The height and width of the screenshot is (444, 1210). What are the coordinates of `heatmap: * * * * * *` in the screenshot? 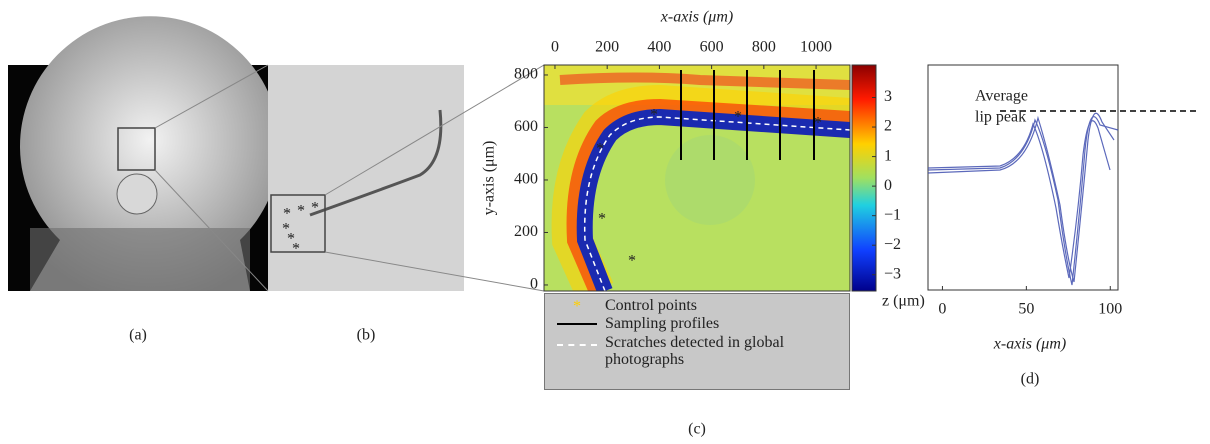 It's located at (697, 178).